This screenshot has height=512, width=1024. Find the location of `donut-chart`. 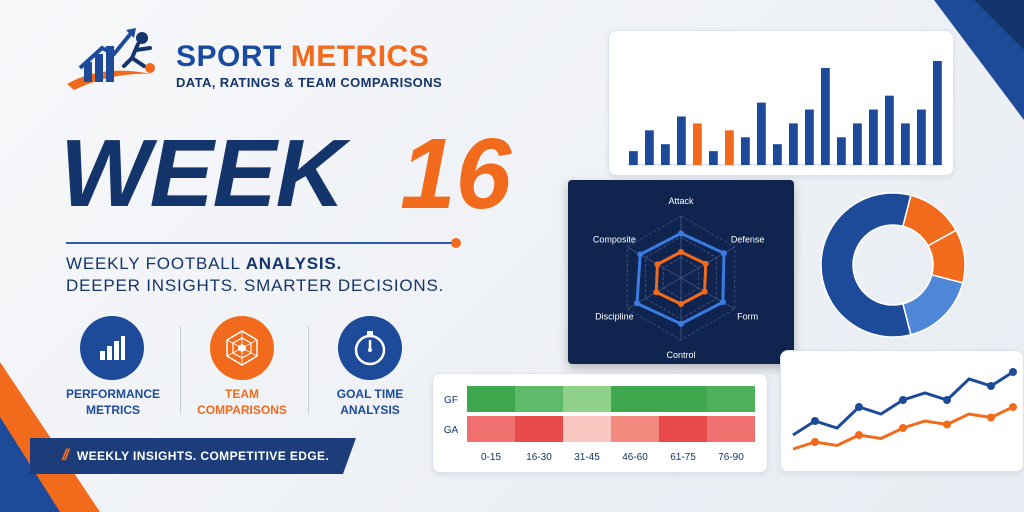

donut-chart is located at coordinates (893, 265).